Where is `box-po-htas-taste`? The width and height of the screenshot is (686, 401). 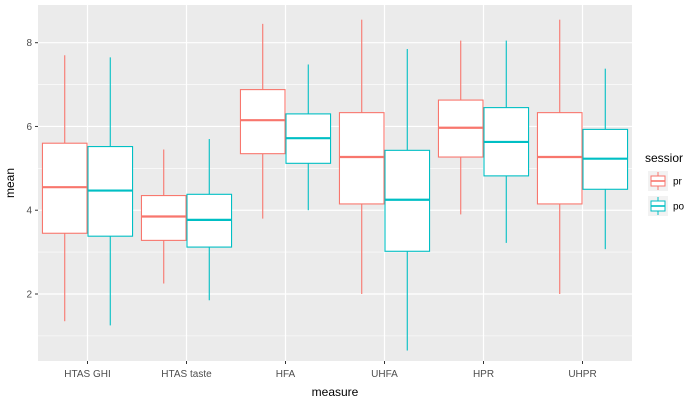
box-po-htas-taste is located at coordinates (209, 220).